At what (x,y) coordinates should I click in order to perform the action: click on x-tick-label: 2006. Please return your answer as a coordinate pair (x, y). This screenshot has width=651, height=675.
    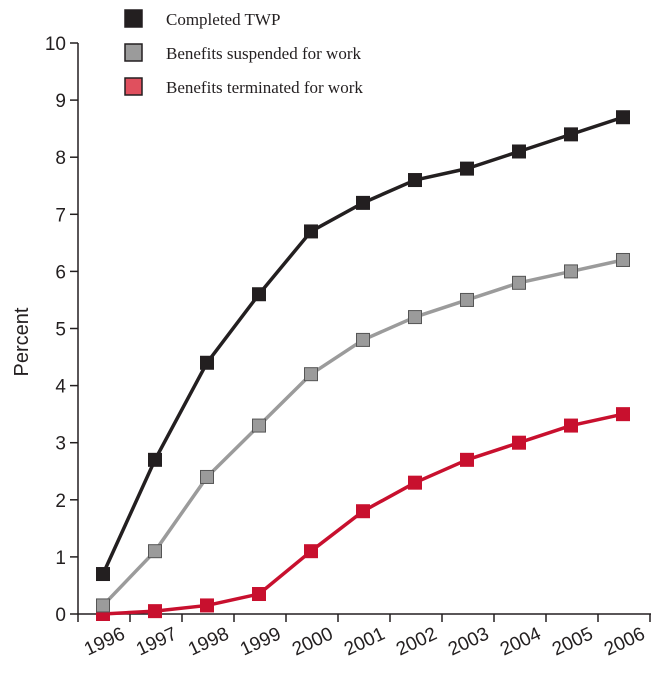
    Looking at the image, I should click on (624, 642).